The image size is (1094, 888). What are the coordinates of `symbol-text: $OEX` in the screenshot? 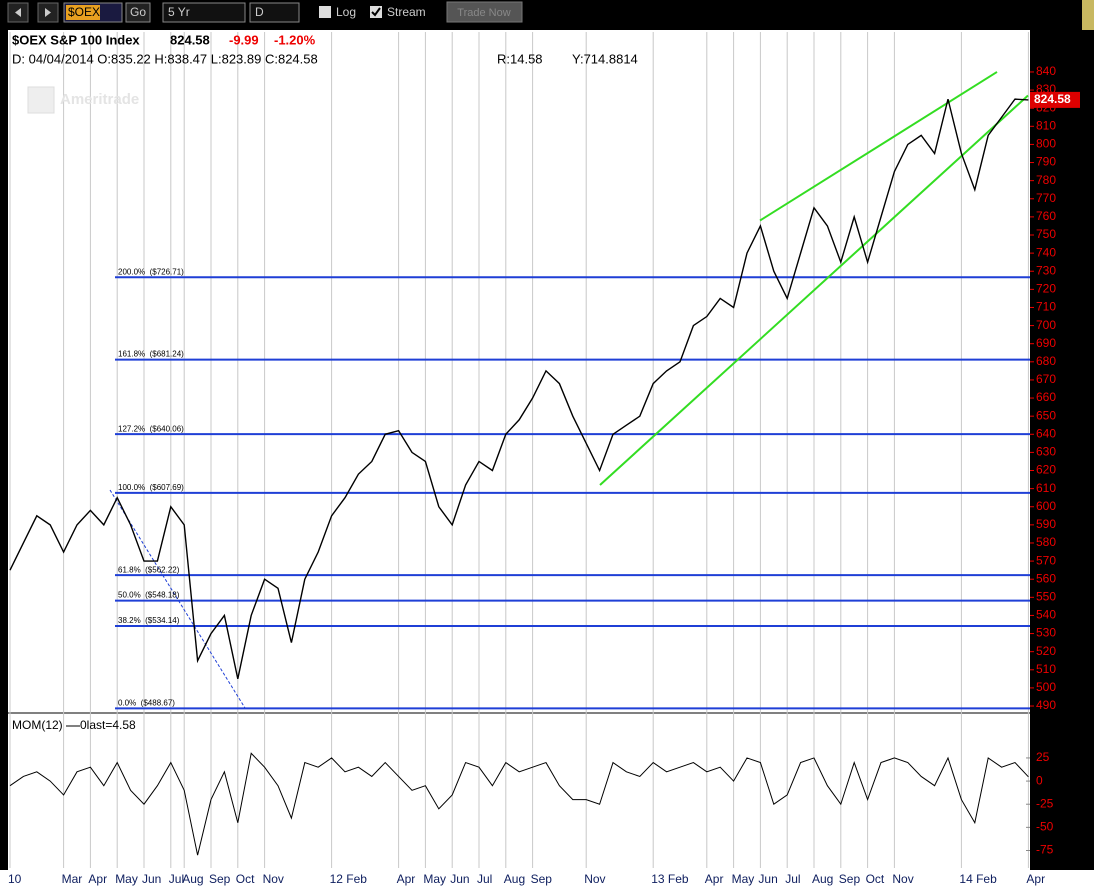 It's located at (84, 12).